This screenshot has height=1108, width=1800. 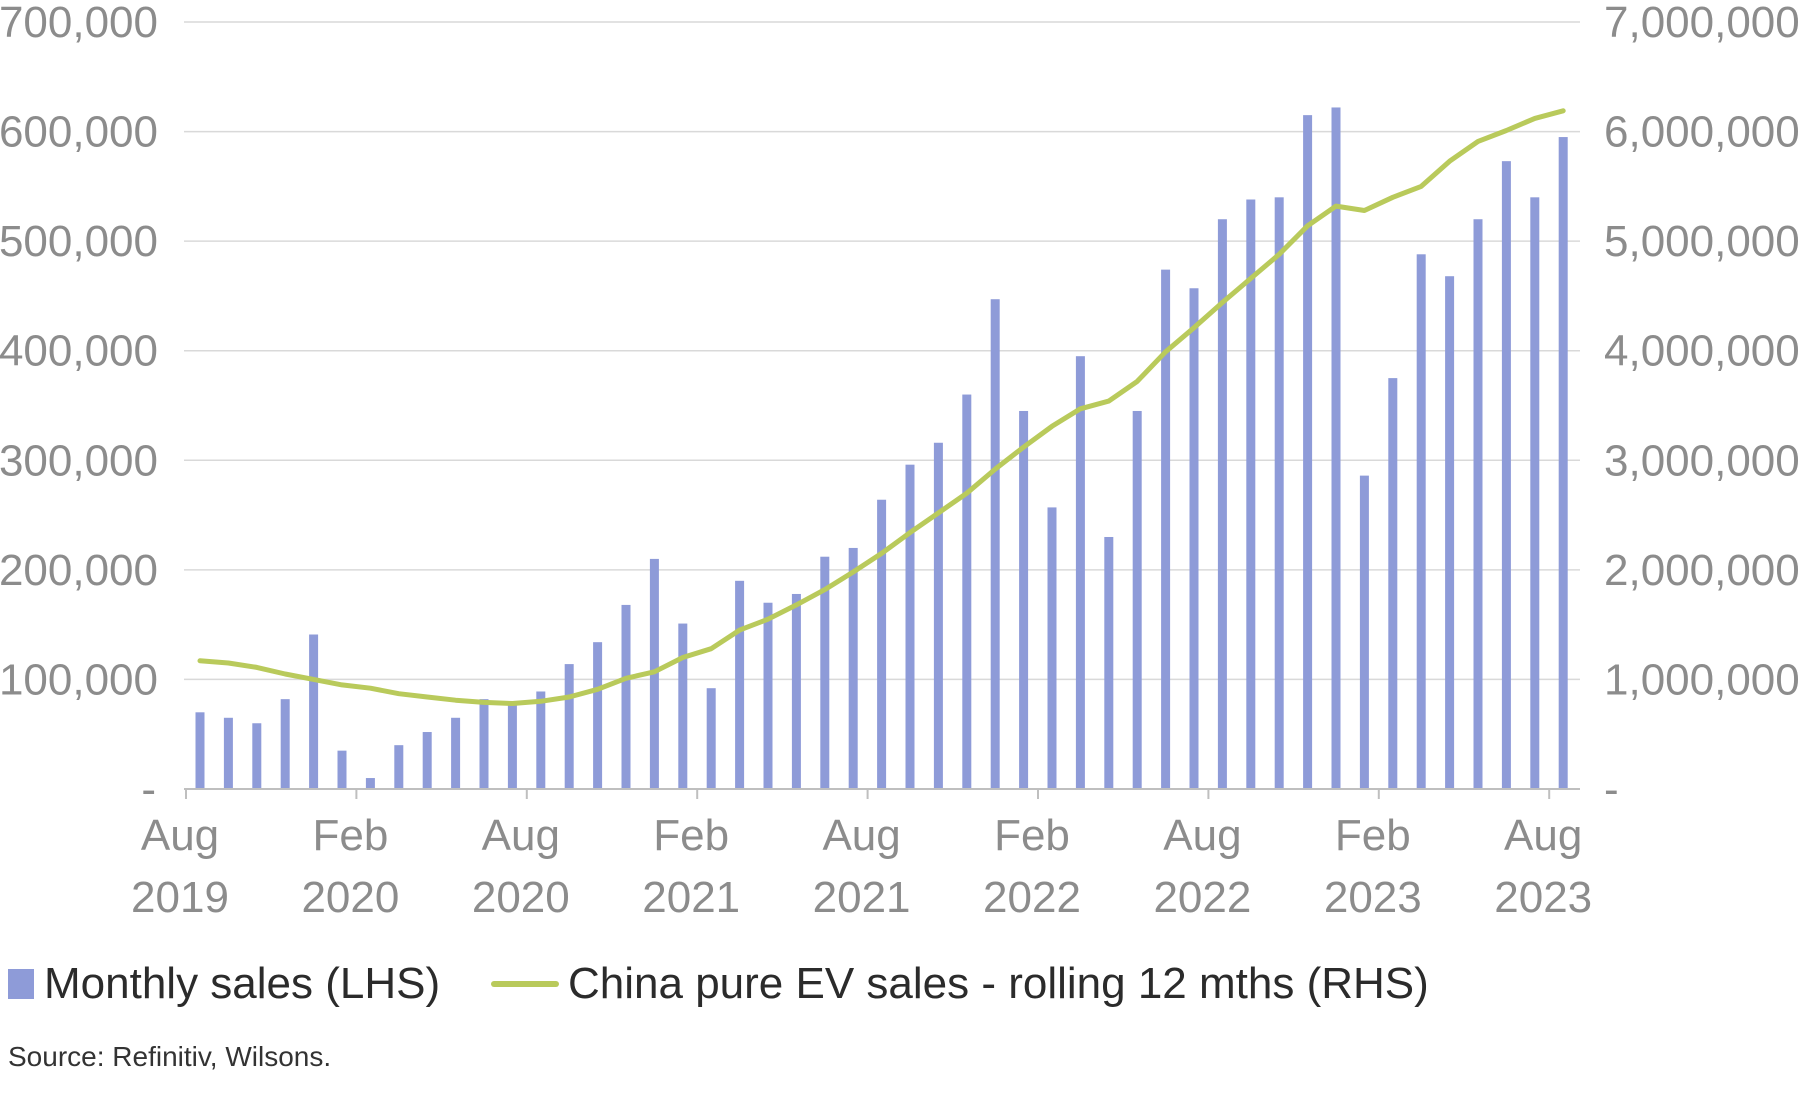 What do you see at coordinates (79, 241) in the screenshot?
I see `y-tick-left: 500,000` at bounding box center [79, 241].